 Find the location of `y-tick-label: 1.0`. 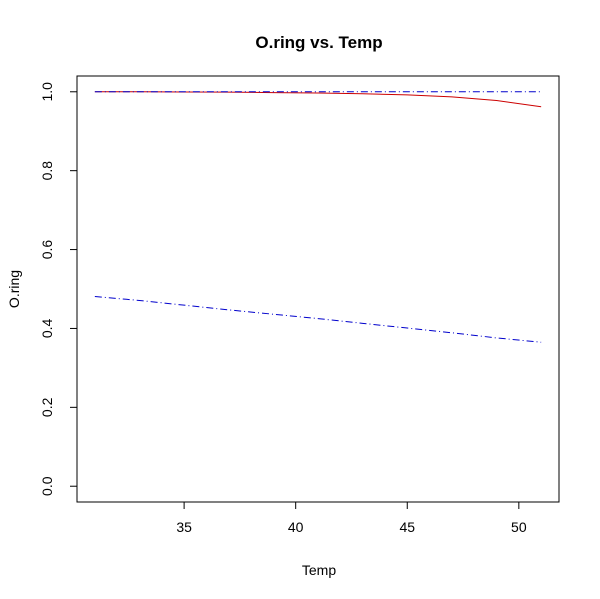

y-tick-label: 1.0 is located at coordinates (47, 92).